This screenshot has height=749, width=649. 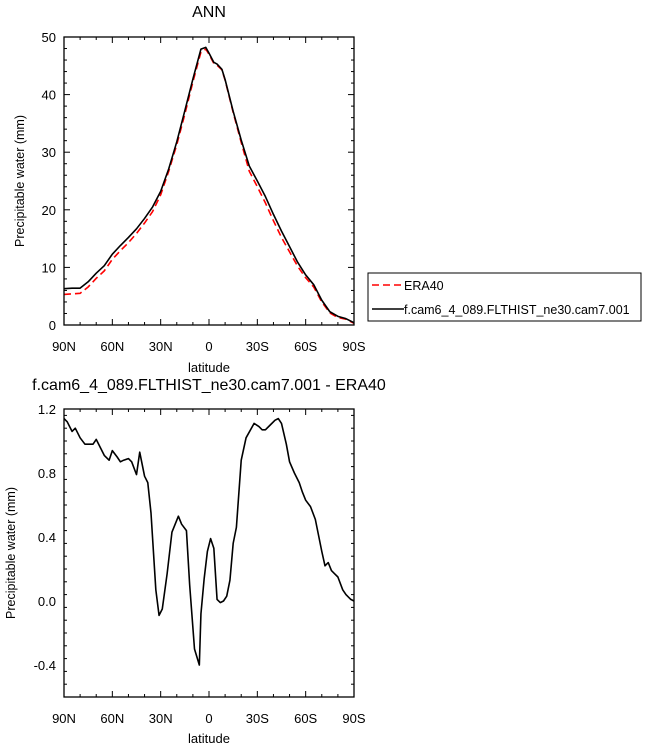 I want to click on y-tick-label: -0.4, so click(x=45, y=665).